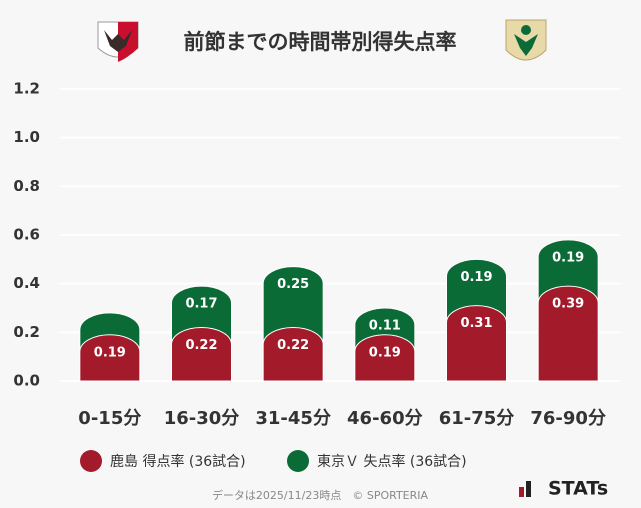 Image resolution: width=641 pixels, height=508 pixels. What do you see at coordinates (568, 304) in the screenshot?
I see `value-label: 0.39` at bounding box center [568, 304].